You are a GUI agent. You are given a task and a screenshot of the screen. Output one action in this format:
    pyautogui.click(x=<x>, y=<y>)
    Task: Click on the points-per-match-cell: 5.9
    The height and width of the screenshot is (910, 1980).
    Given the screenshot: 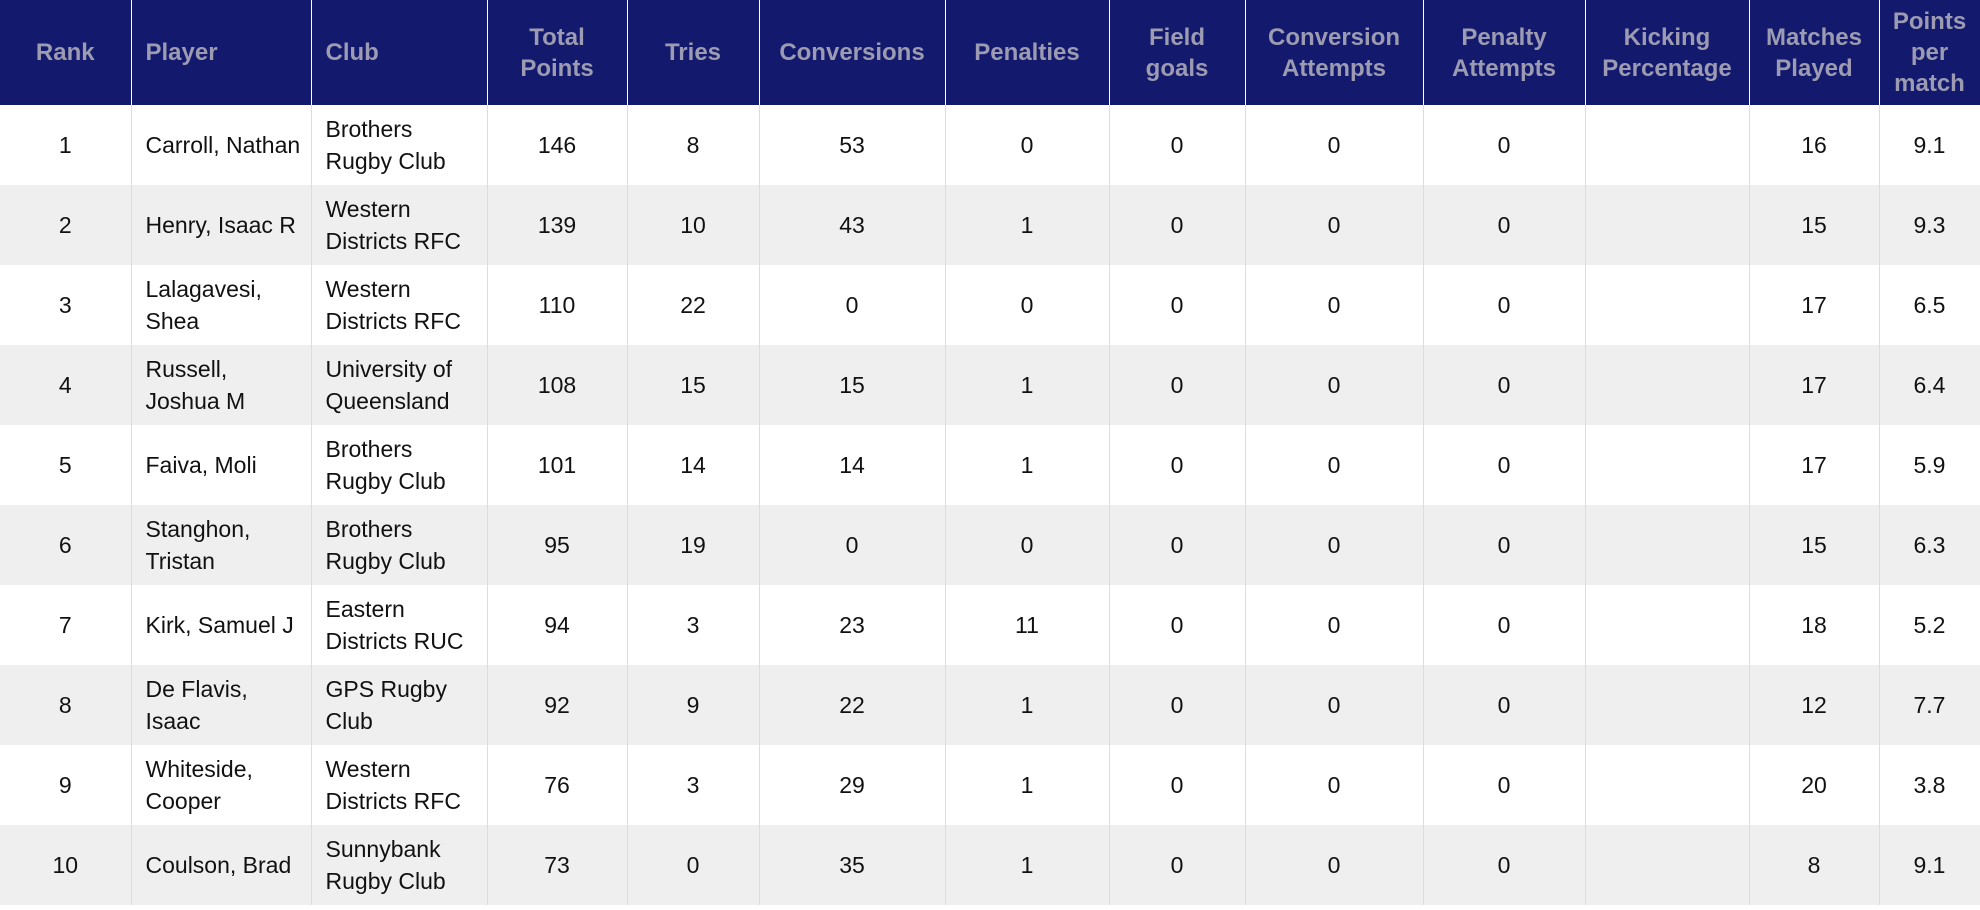 What is the action you would take?
    pyautogui.click(x=1929, y=465)
    